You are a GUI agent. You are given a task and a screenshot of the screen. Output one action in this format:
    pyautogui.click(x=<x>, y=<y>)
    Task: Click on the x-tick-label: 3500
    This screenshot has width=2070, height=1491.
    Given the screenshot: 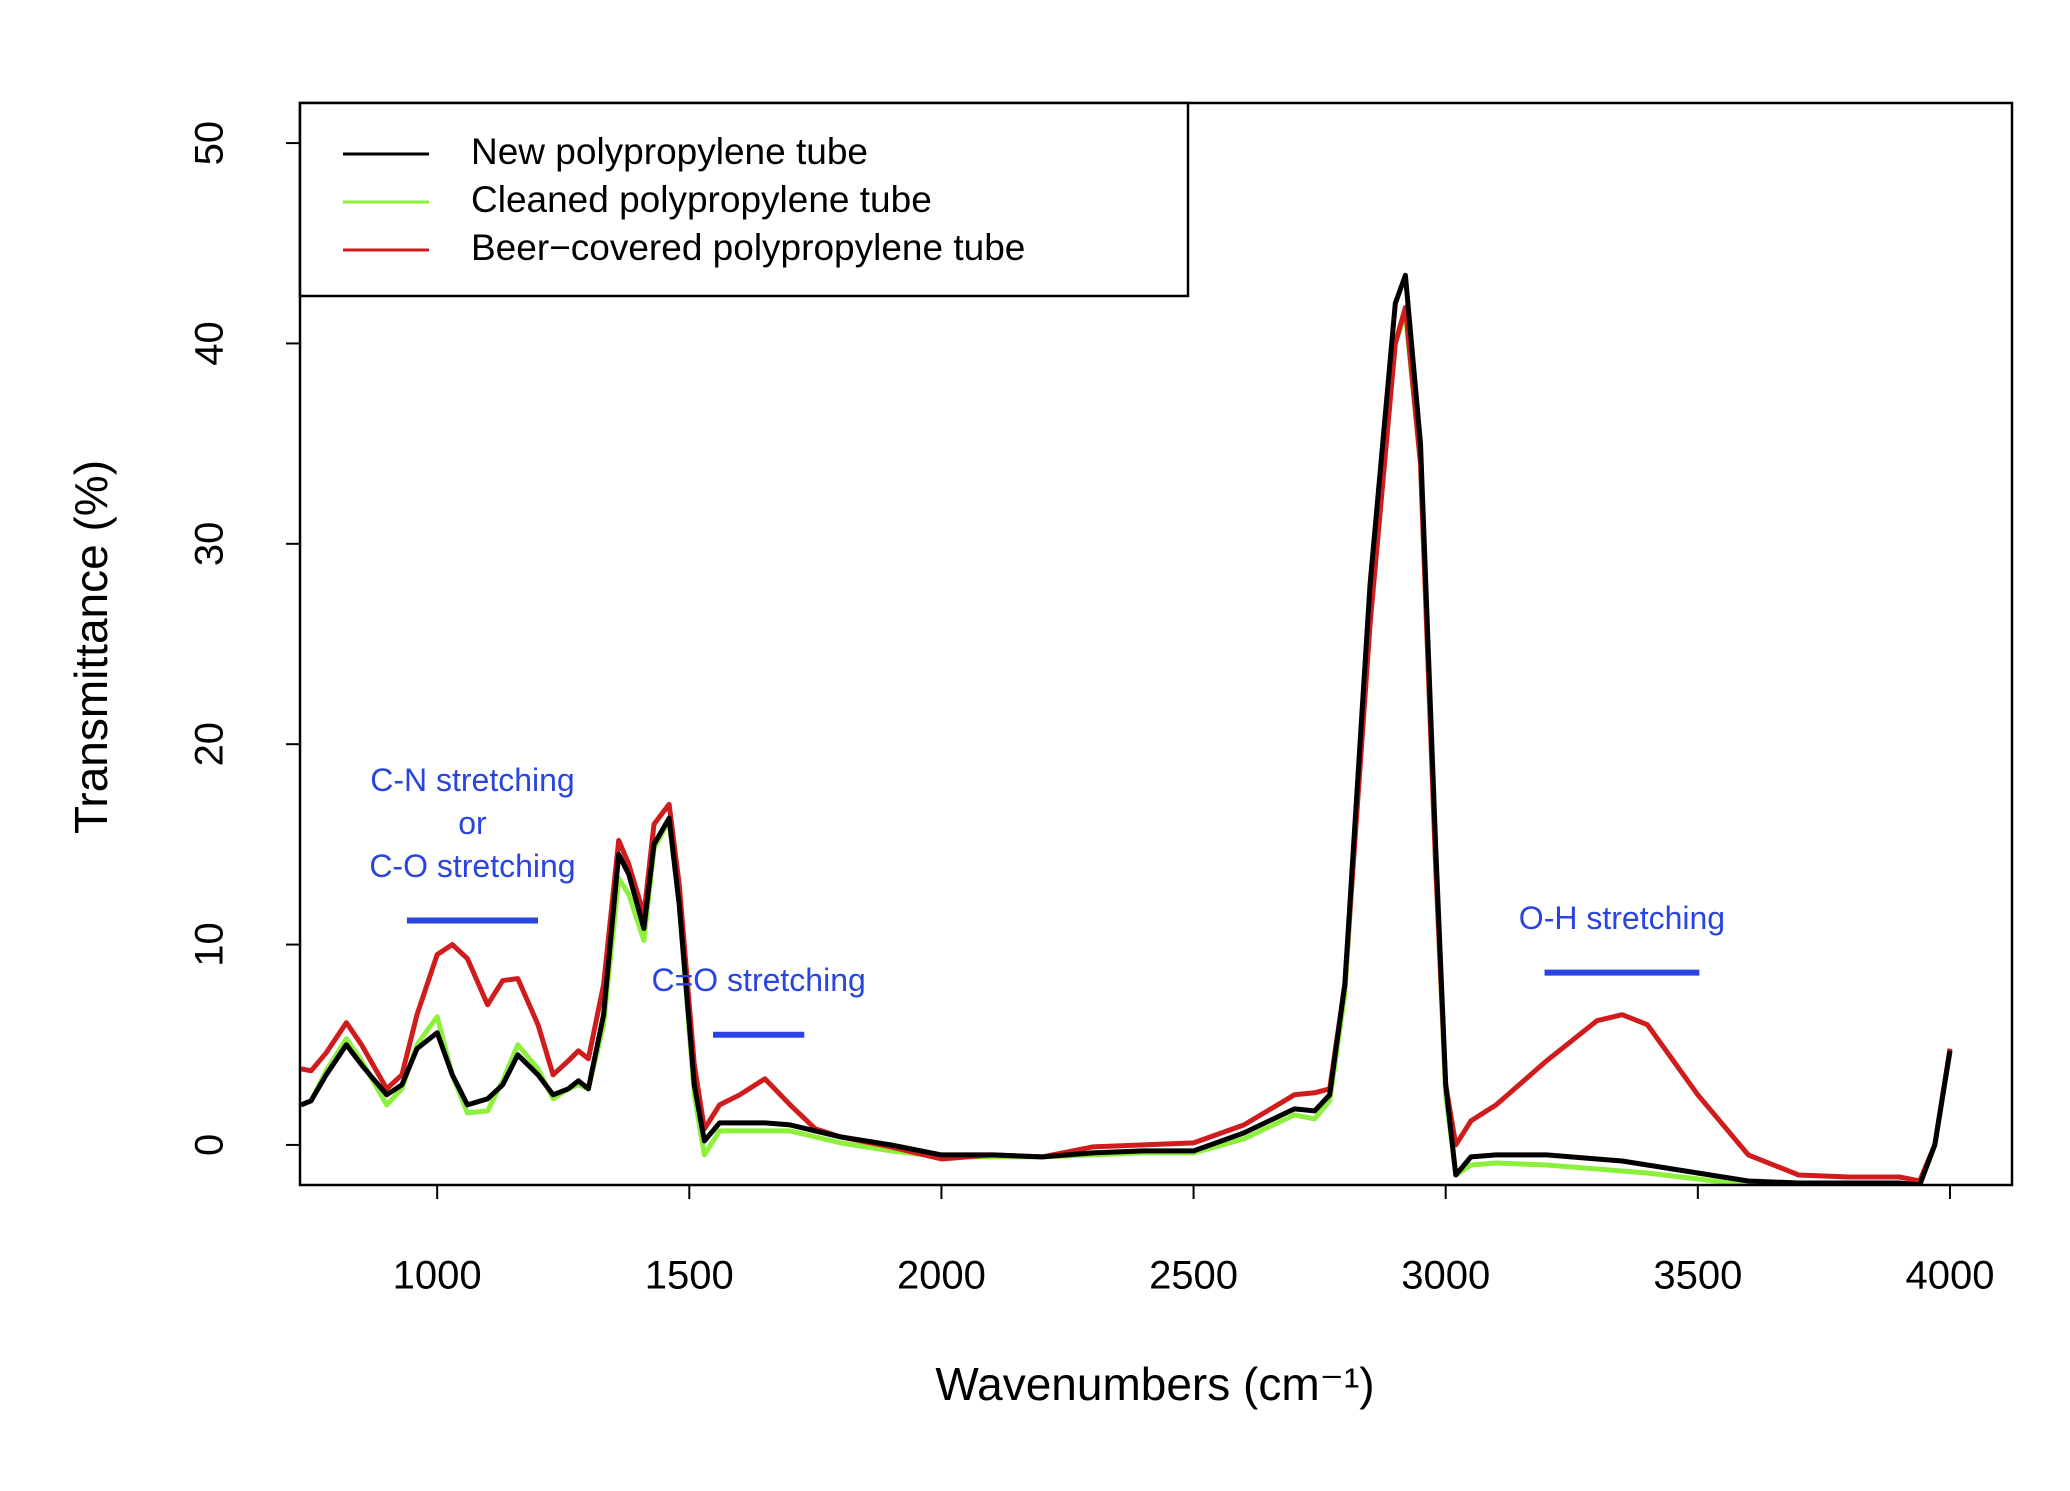 What is the action you would take?
    pyautogui.click(x=1697, y=1276)
    